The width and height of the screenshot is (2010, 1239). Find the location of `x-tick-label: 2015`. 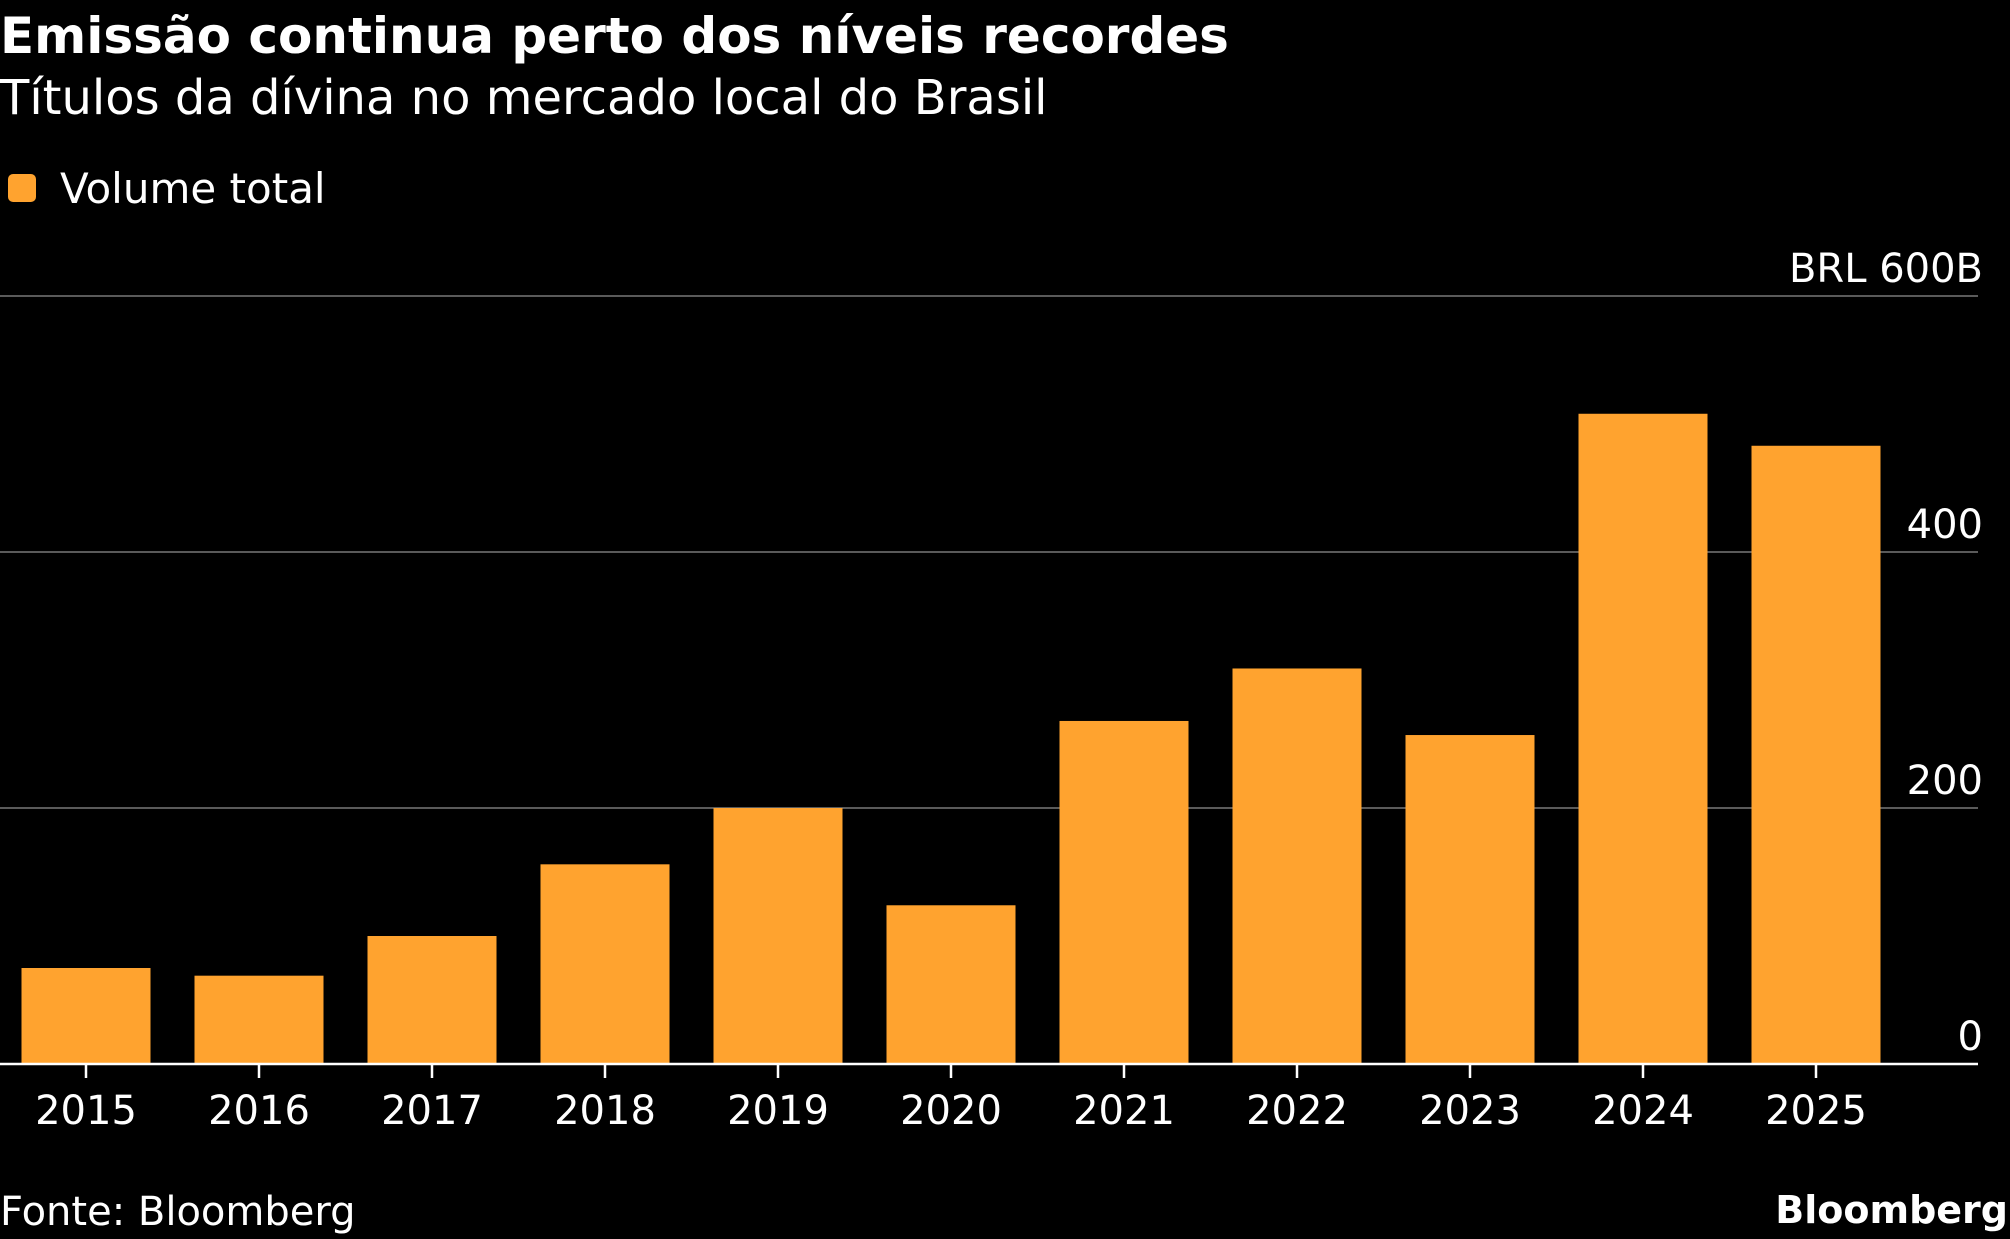

x-tick-label: 2015 is located at coordinates (86, 1111).